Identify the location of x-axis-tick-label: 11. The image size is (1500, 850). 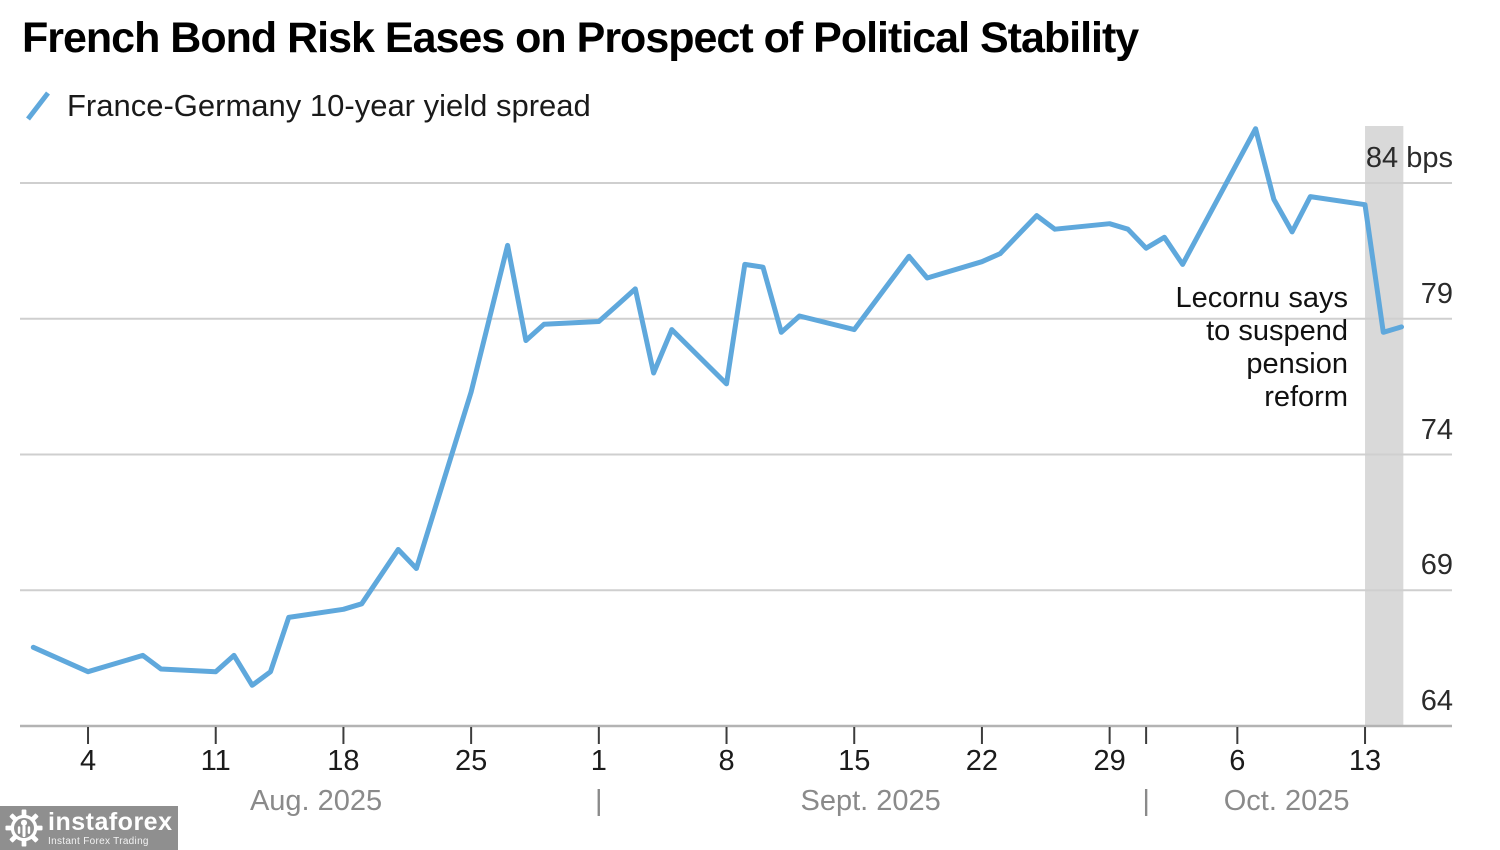
(215, 761).